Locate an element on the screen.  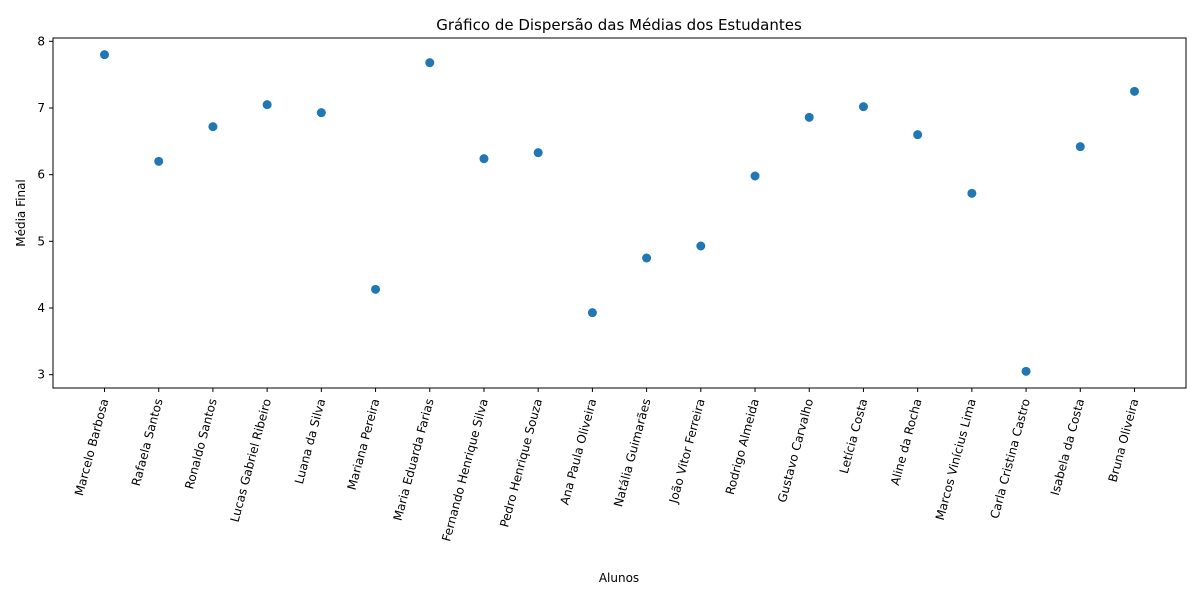
x-tick-label: Ana Paula Oliveira is located at coordinates (578, 451).